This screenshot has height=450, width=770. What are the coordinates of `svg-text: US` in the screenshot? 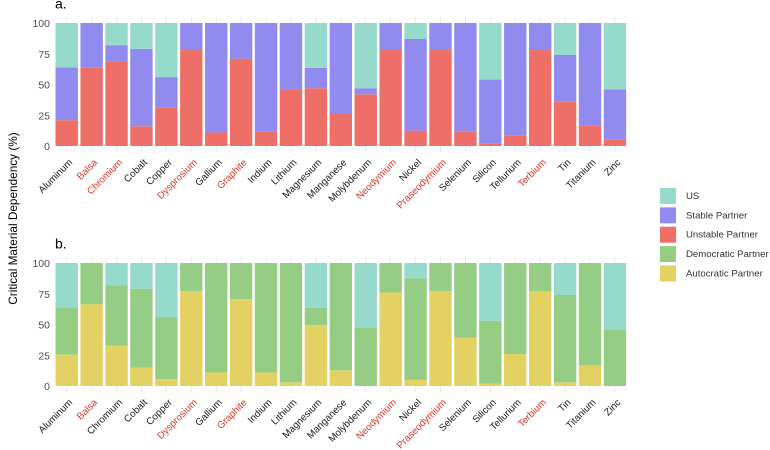 It's located at (692, 196).